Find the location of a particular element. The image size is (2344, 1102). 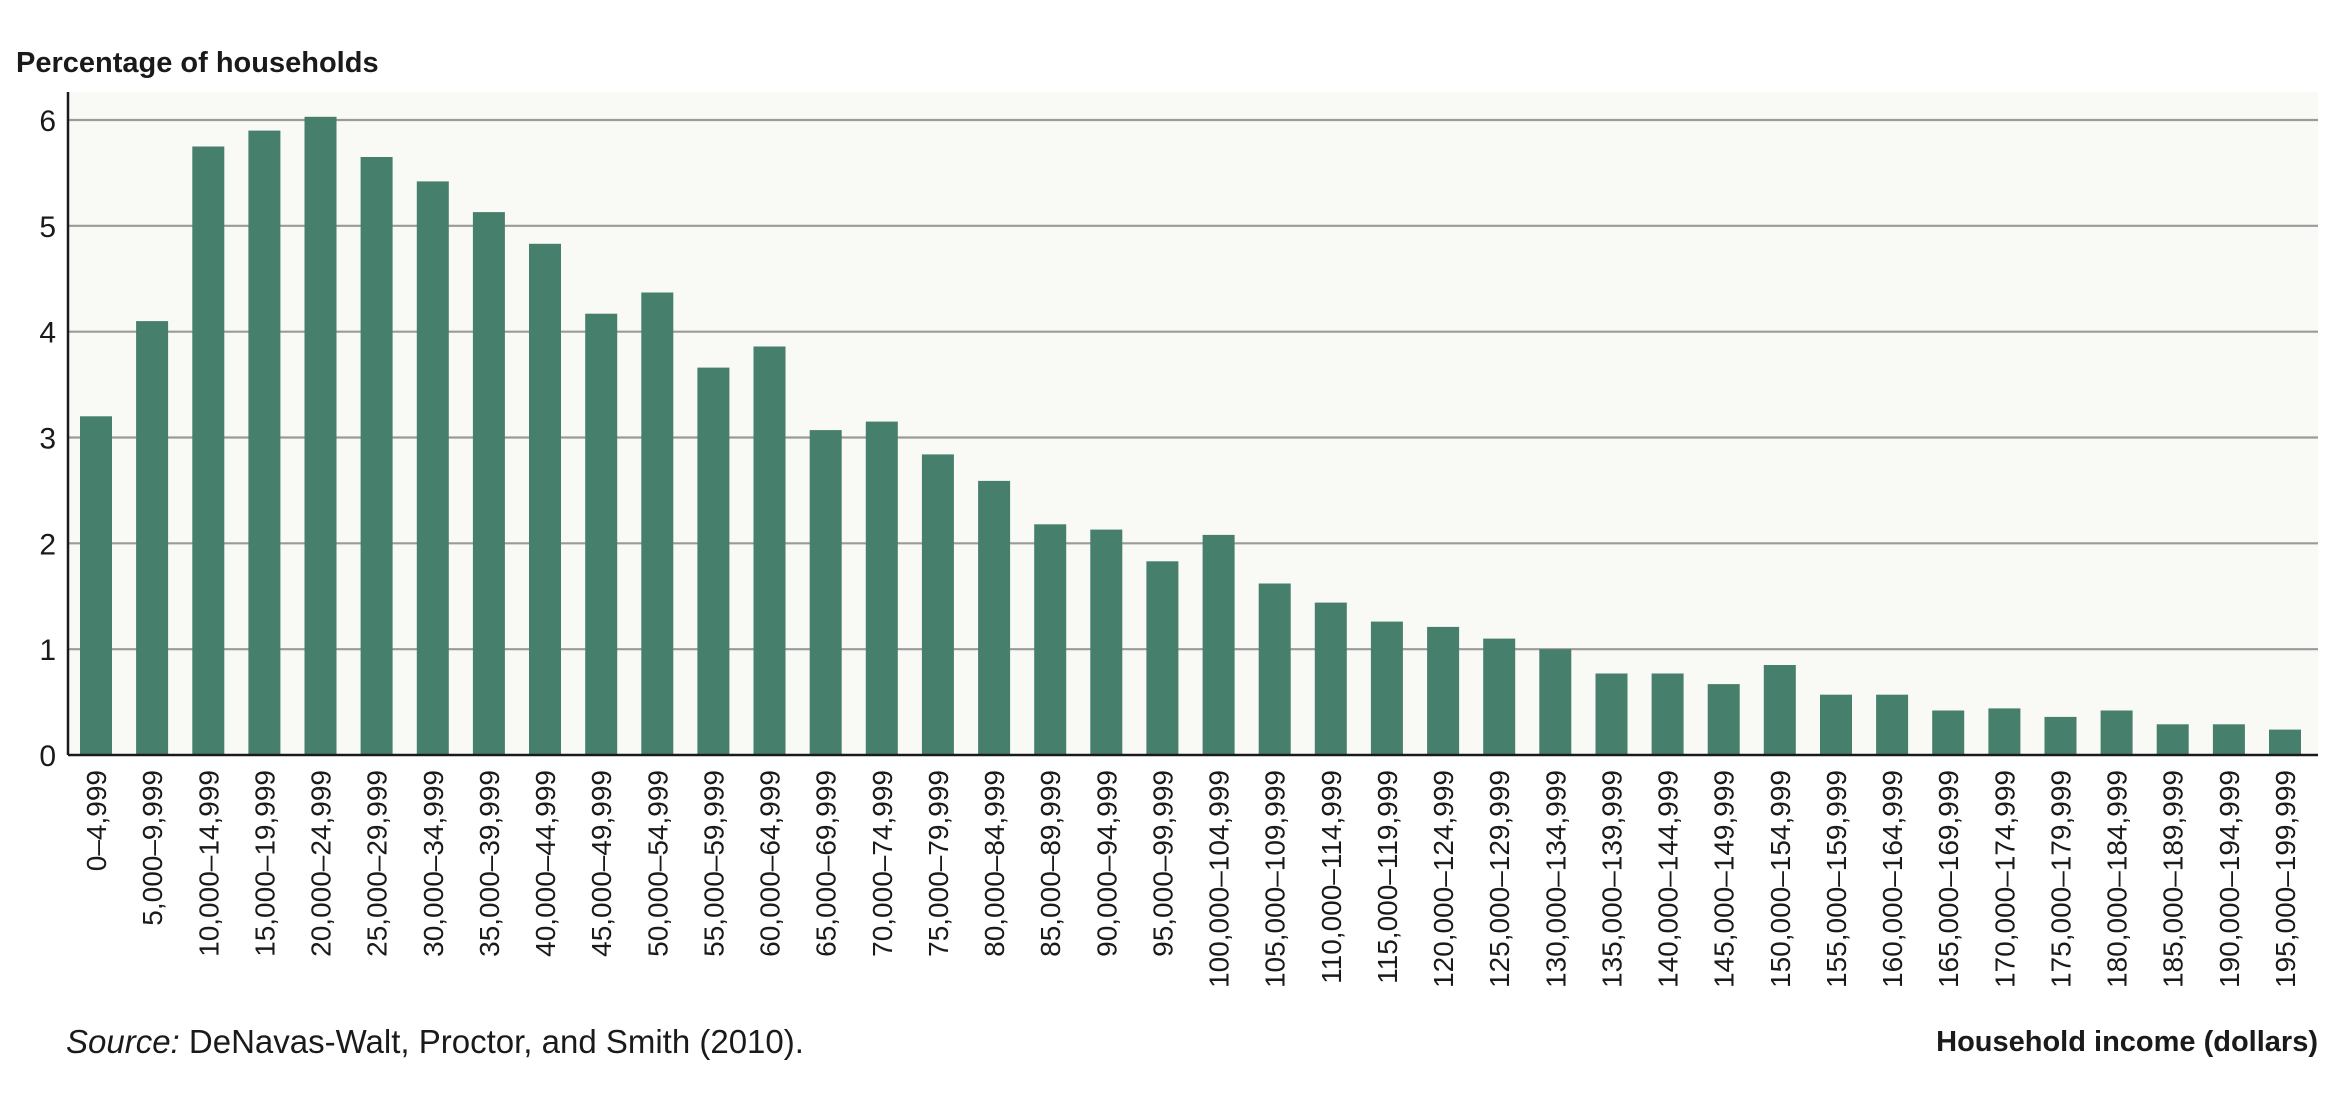

x-tick-label: 195,000–199,999 is located at coordinates (2285, 879).